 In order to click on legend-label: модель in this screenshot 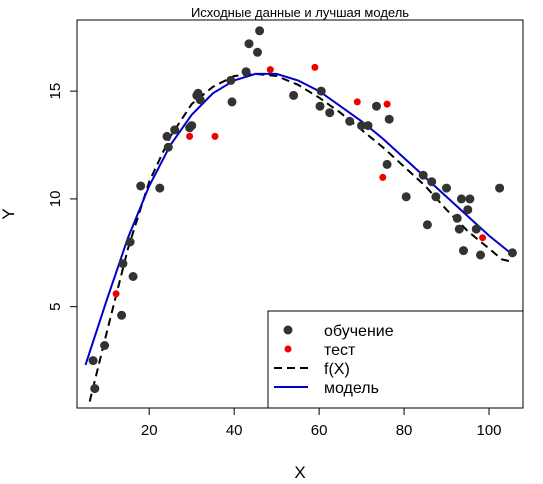, I will do `click(351, 388)`.